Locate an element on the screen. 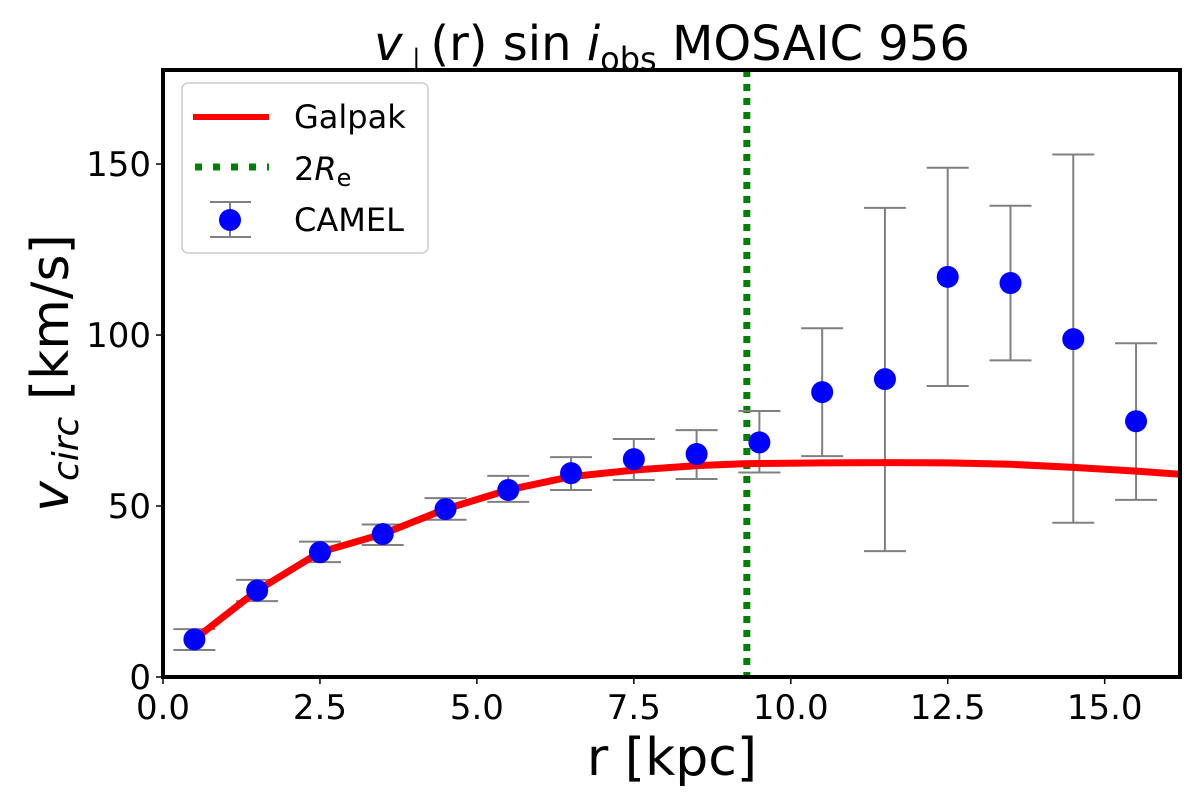  legend-re-label: 2Re is located at coordinates (322, 171).